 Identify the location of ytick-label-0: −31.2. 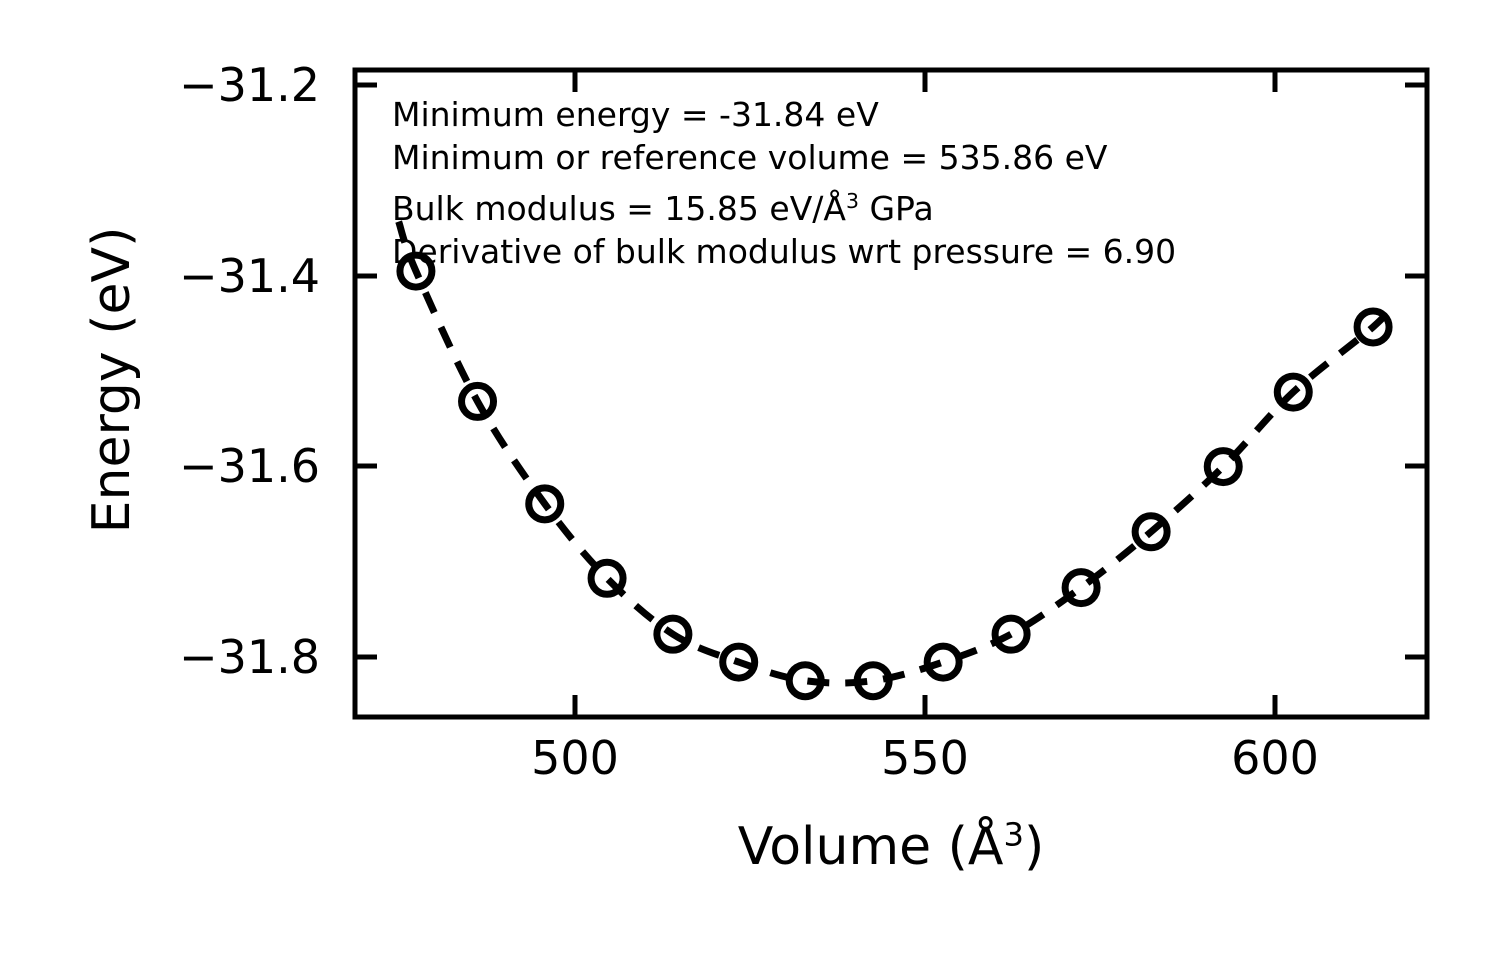
(249, 85).